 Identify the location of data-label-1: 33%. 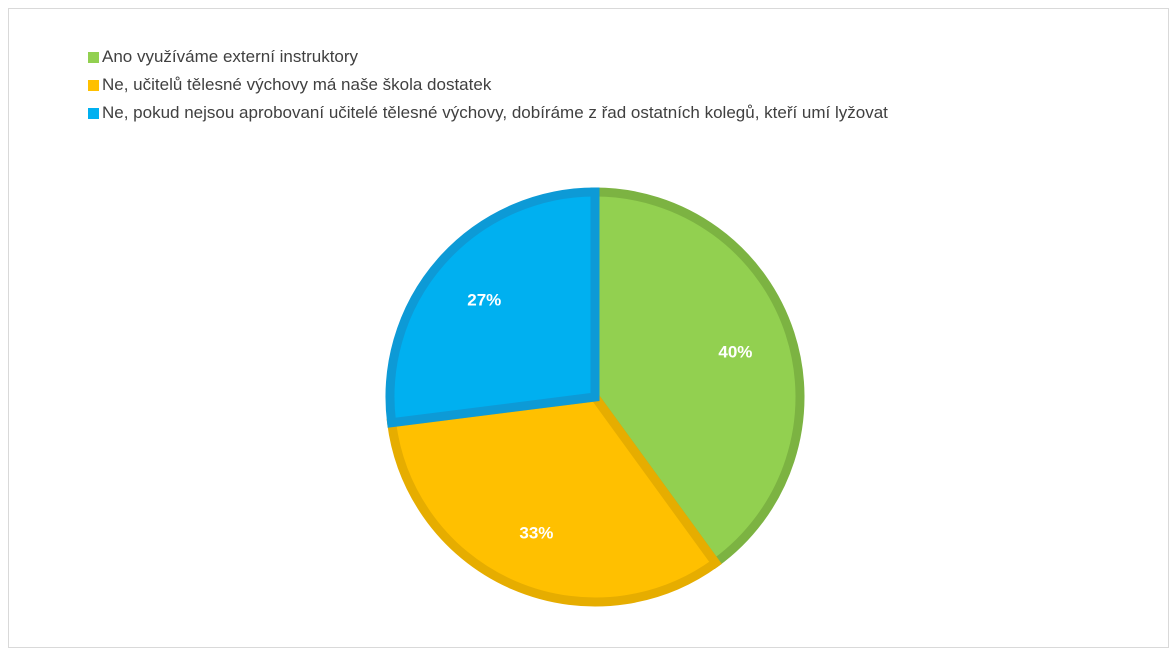
(536, 532).